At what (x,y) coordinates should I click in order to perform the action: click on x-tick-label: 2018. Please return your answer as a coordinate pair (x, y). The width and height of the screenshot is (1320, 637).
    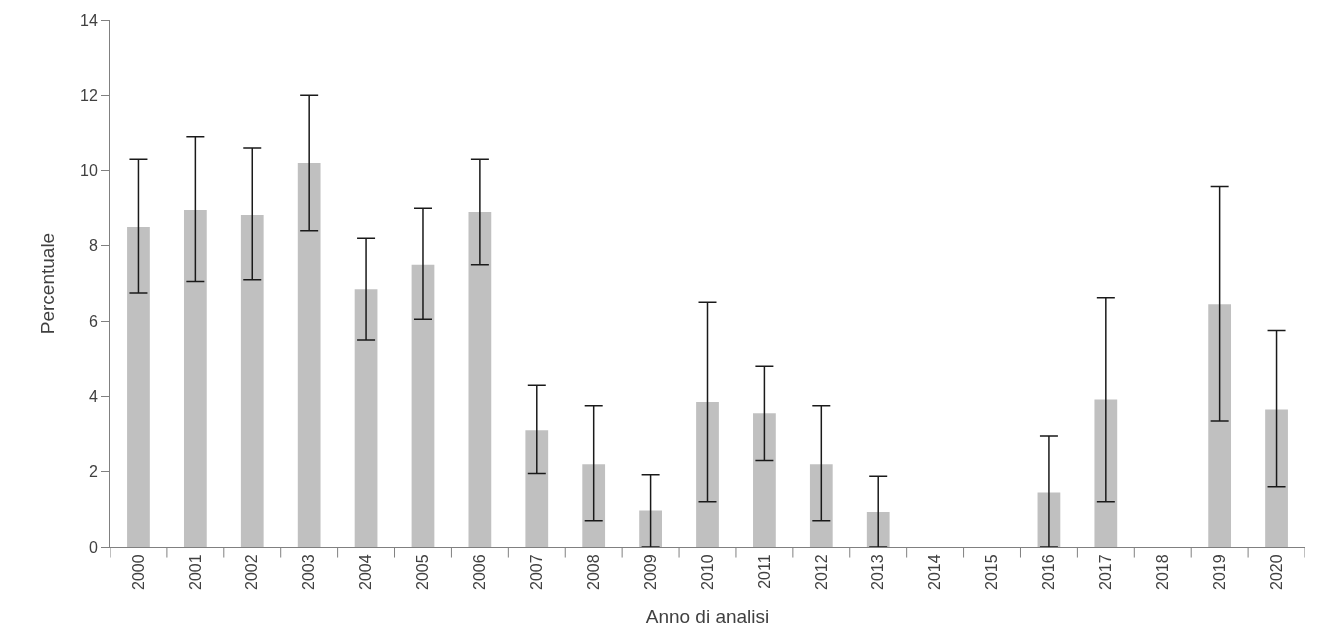
    Looking at the image, I should click on (1162, 572).